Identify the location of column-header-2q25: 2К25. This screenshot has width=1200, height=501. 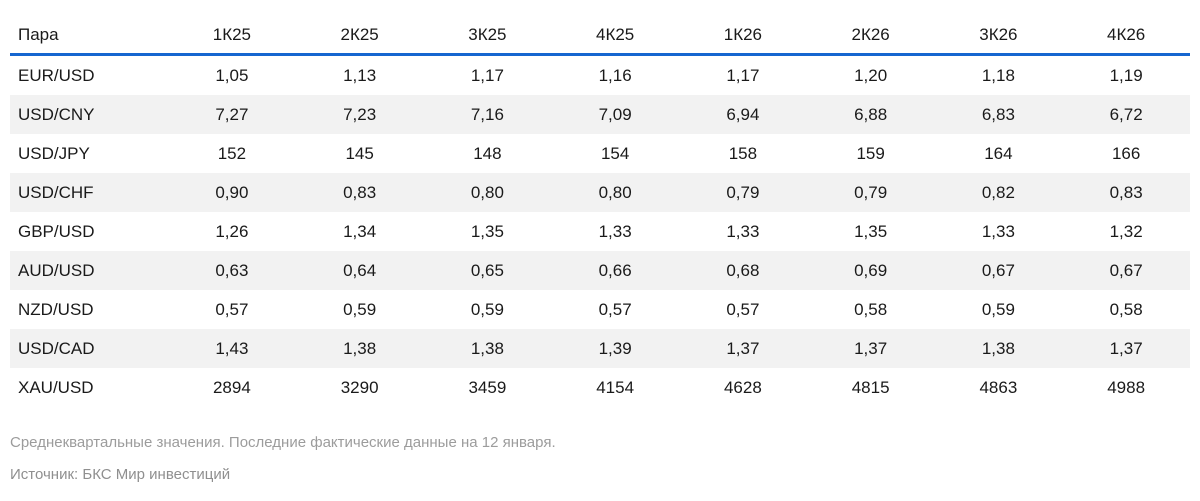
(359, 36).